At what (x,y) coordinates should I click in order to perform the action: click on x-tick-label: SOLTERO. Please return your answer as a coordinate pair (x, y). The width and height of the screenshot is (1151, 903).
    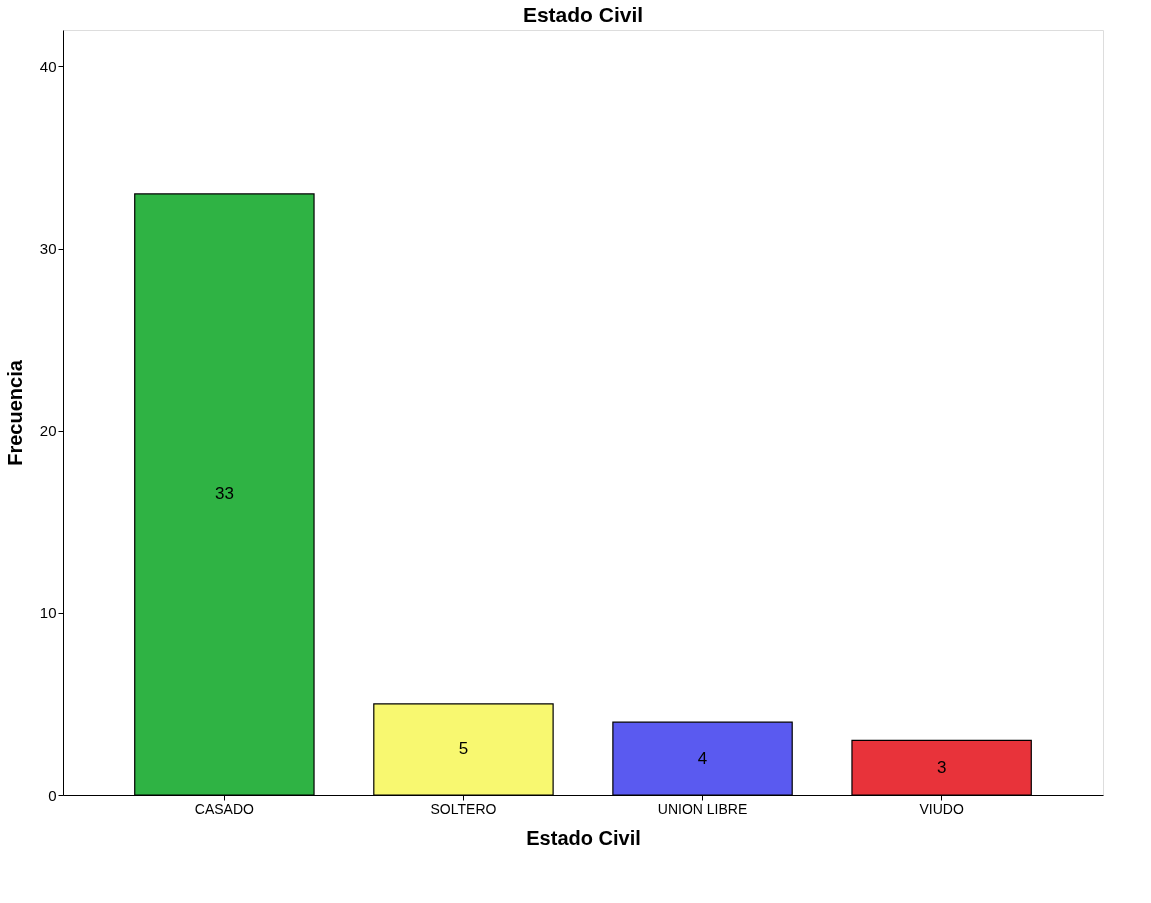
    Looking at the image, I should click on (463, 808).